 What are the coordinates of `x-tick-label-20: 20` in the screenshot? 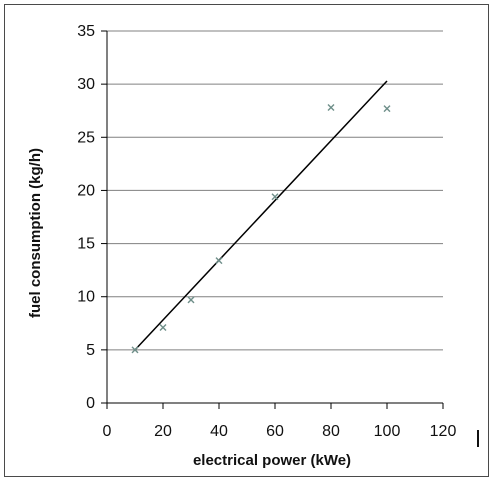 It's located at (163, 431).